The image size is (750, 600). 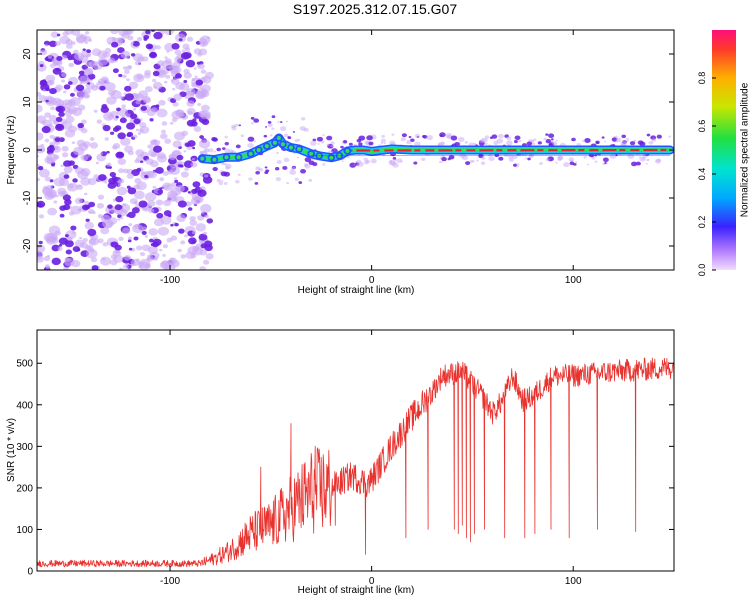 What do you see at coordinates (170, 280) in the screenshot?
I see `x-tick-label: -100` at bounding box center [170, 280].